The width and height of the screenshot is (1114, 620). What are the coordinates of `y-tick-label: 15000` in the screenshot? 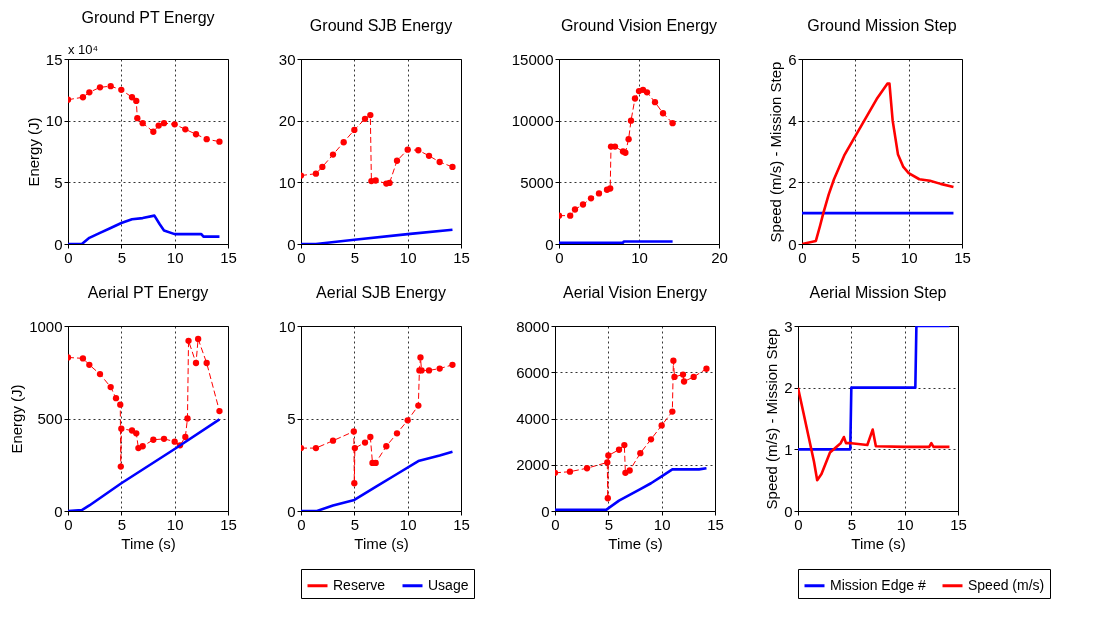 It's located at (532, 59).